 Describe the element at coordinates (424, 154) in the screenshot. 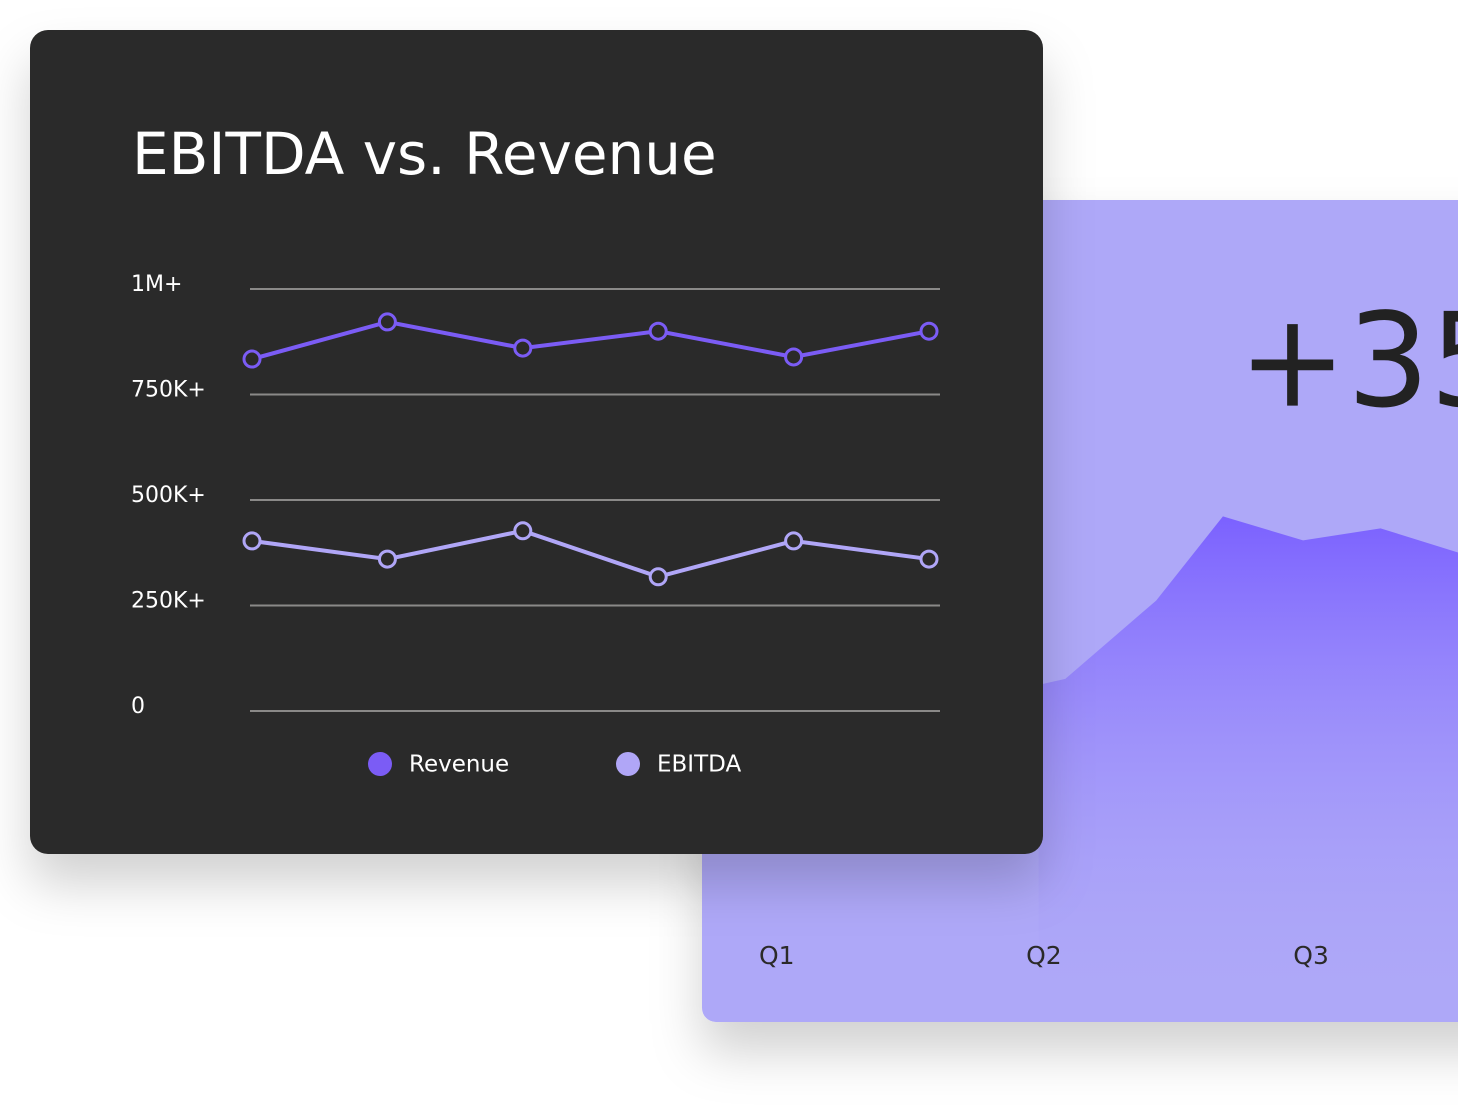

I see `chart-title: EBITDA vs. Revenue` at that location.